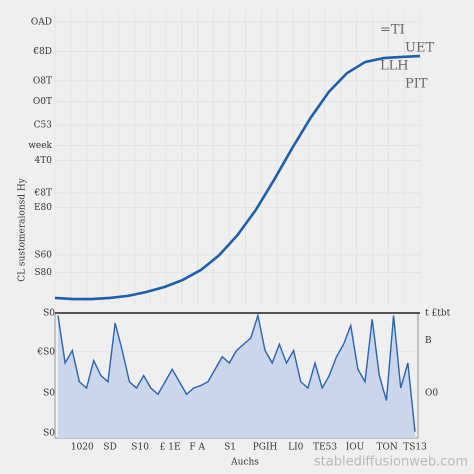  Describe the element at coordinates (42, 52) in the screenshot. I see `y-tick-label: €8D` at that location.